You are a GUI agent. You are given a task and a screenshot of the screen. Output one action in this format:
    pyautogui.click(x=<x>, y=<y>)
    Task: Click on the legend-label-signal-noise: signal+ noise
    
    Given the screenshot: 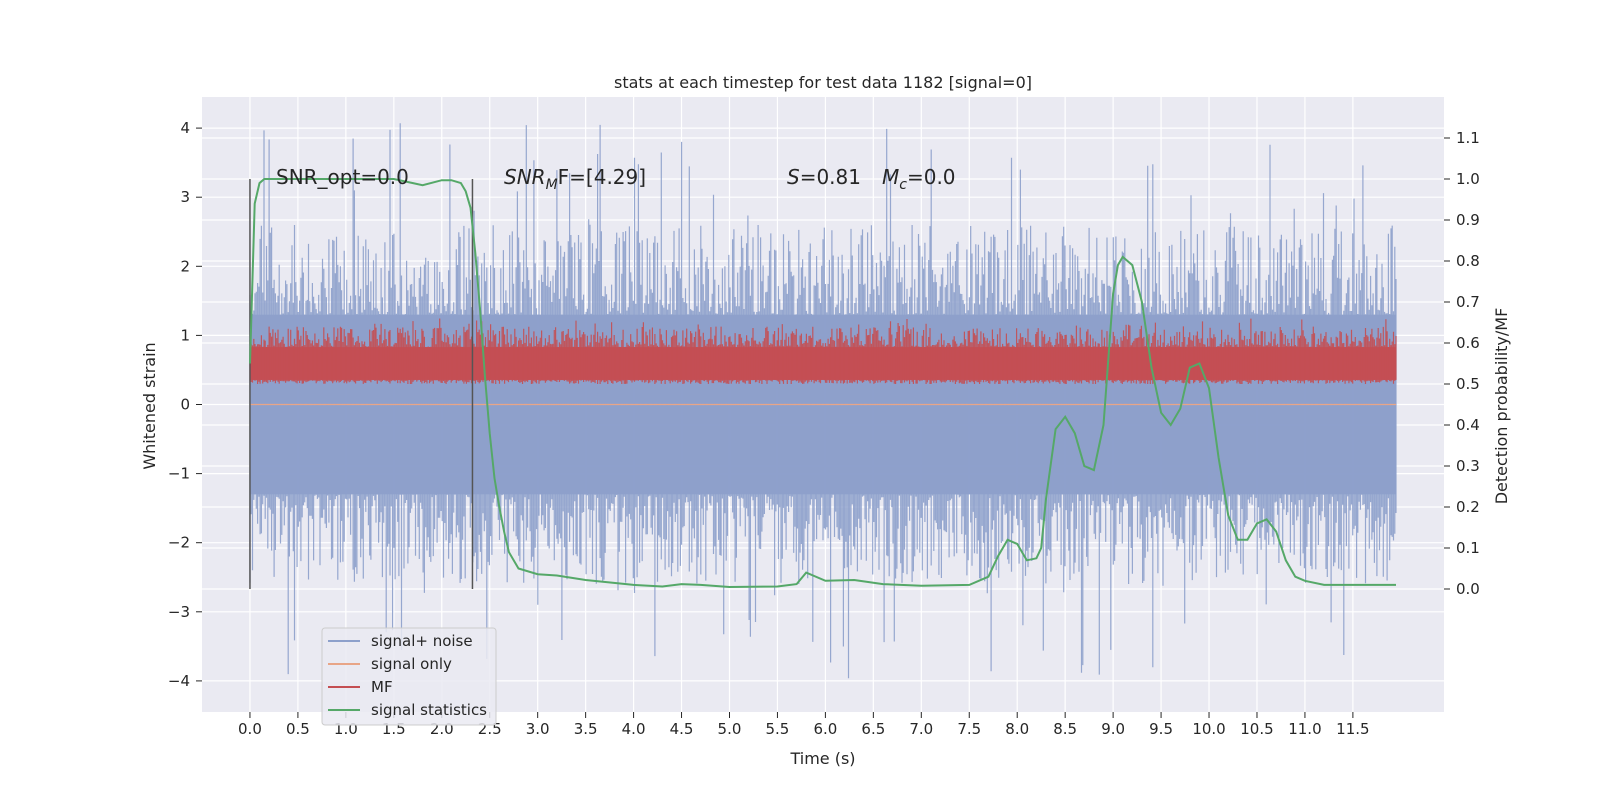 What is the action you would take?
    pyautogui.click(x=422, y=641)
    